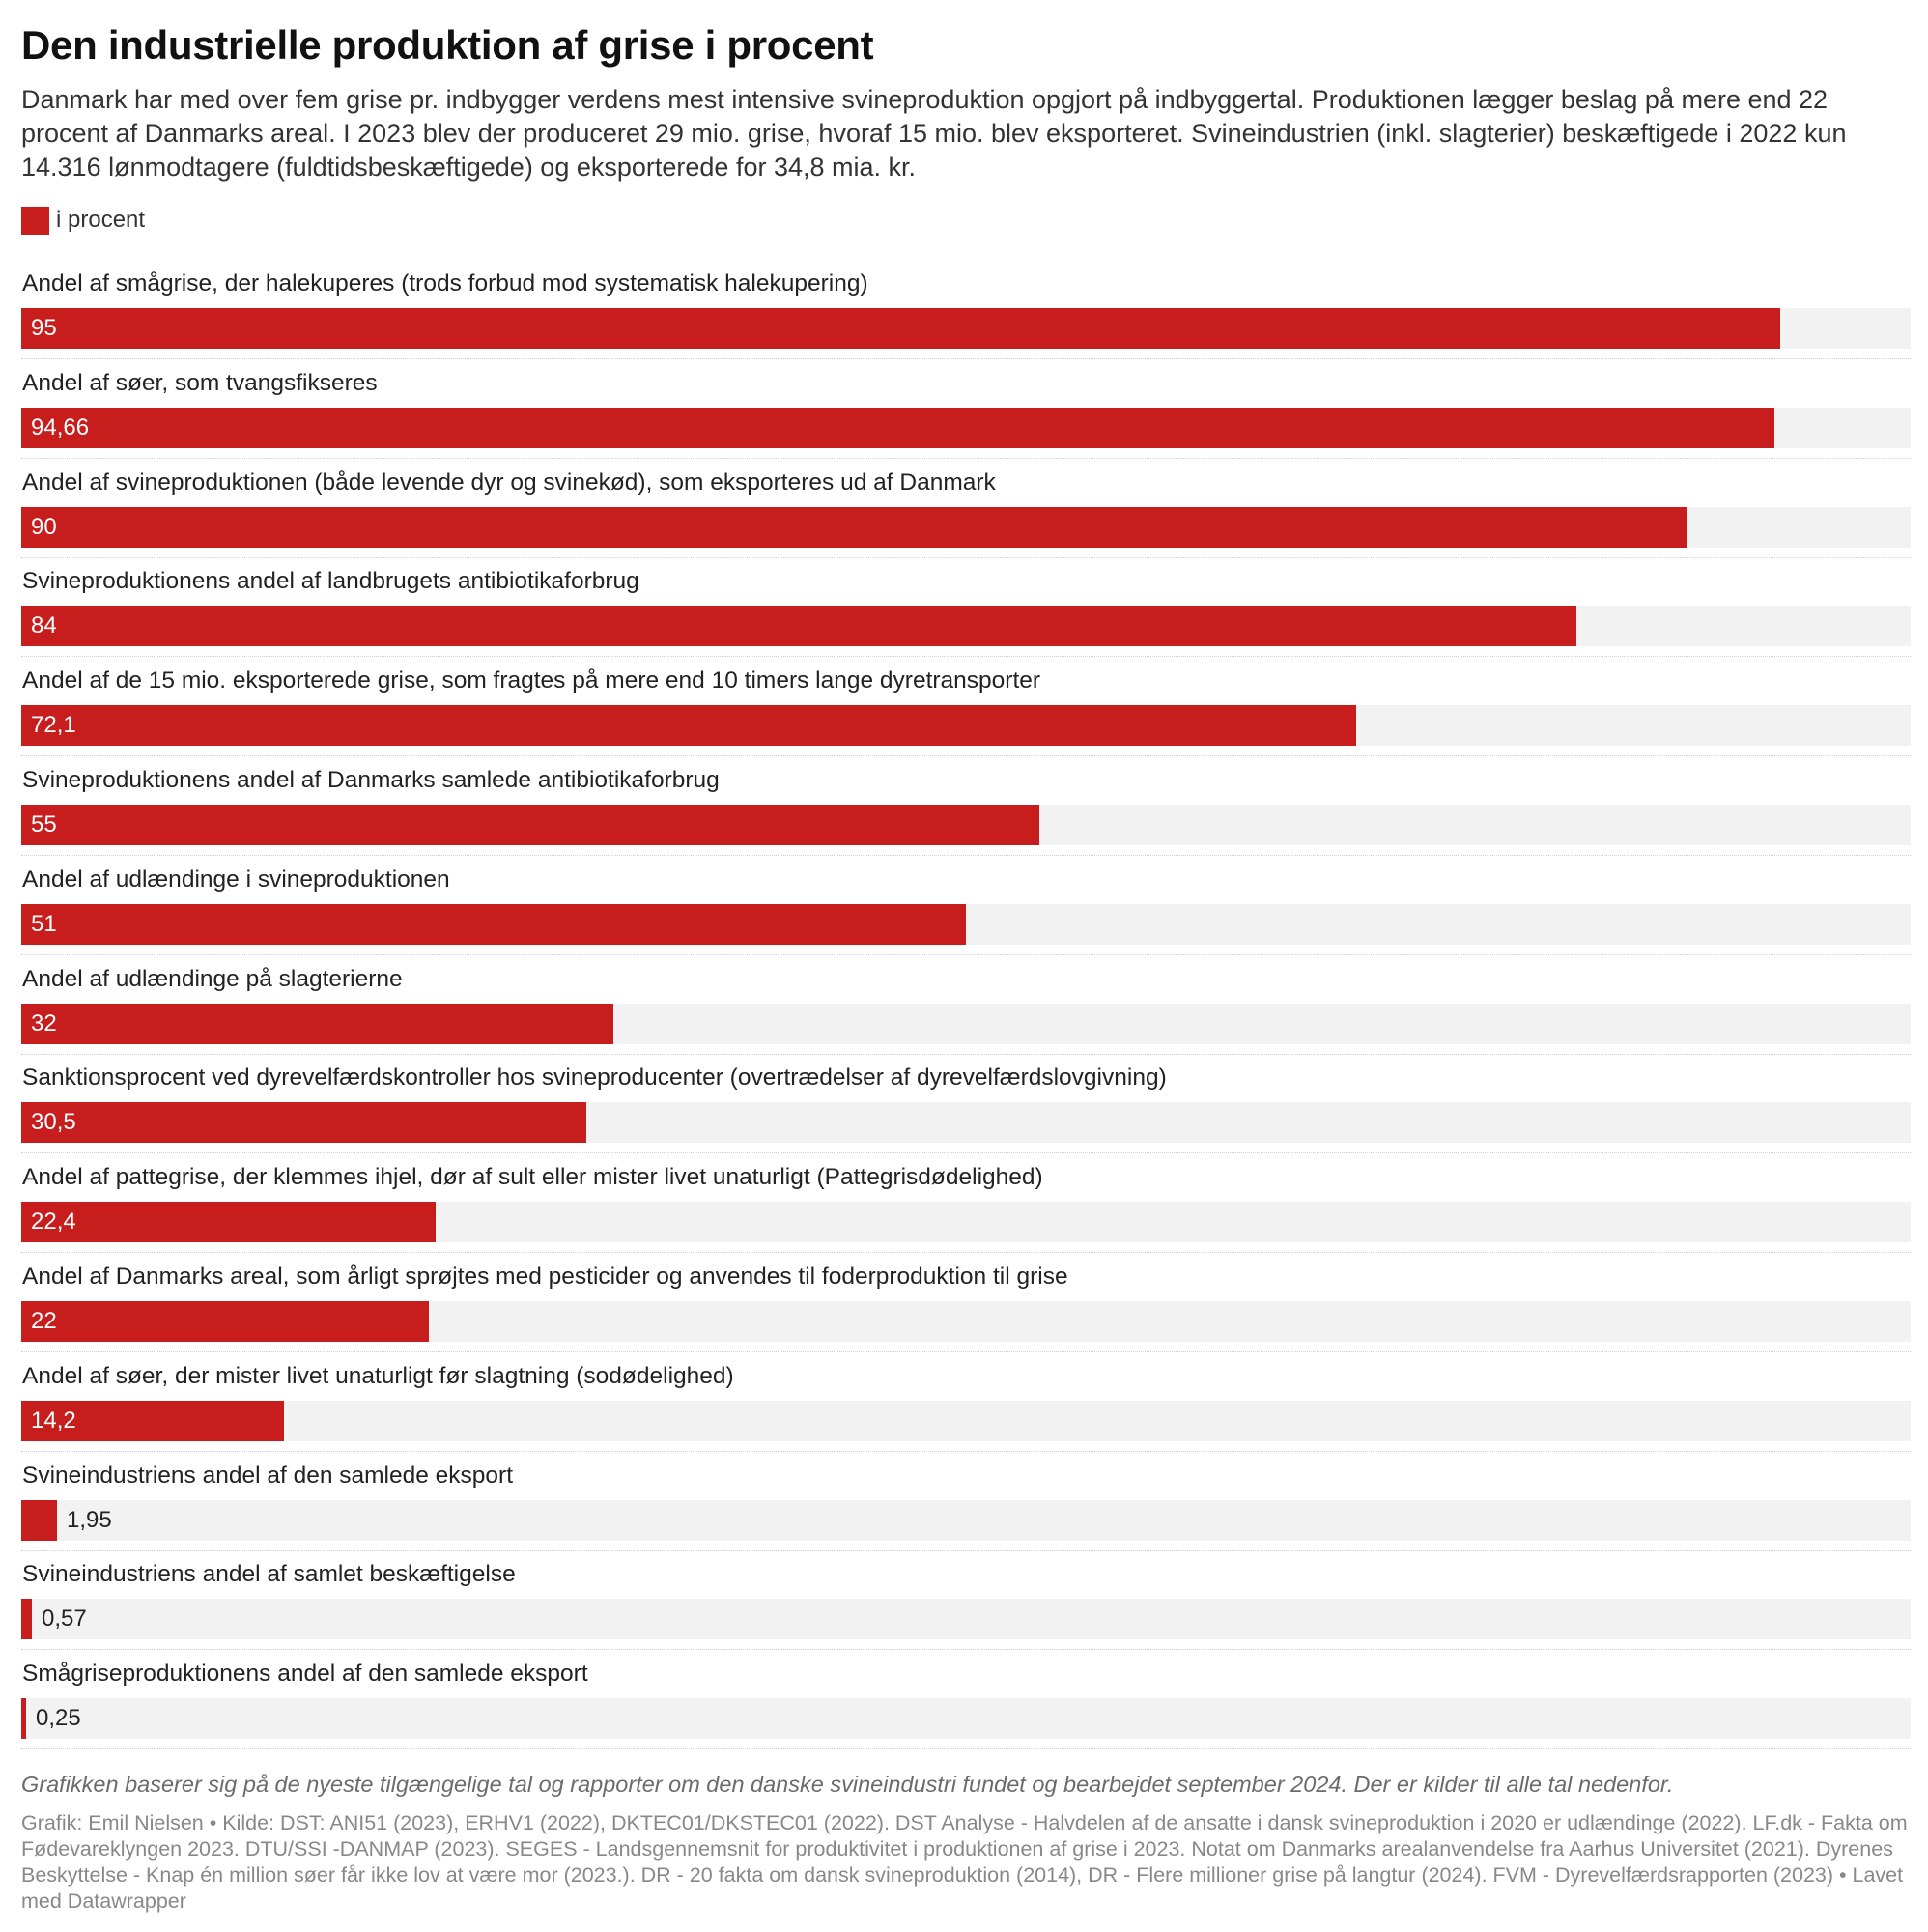  I want to click on bar-value-label: 32, so click(44, 1023).